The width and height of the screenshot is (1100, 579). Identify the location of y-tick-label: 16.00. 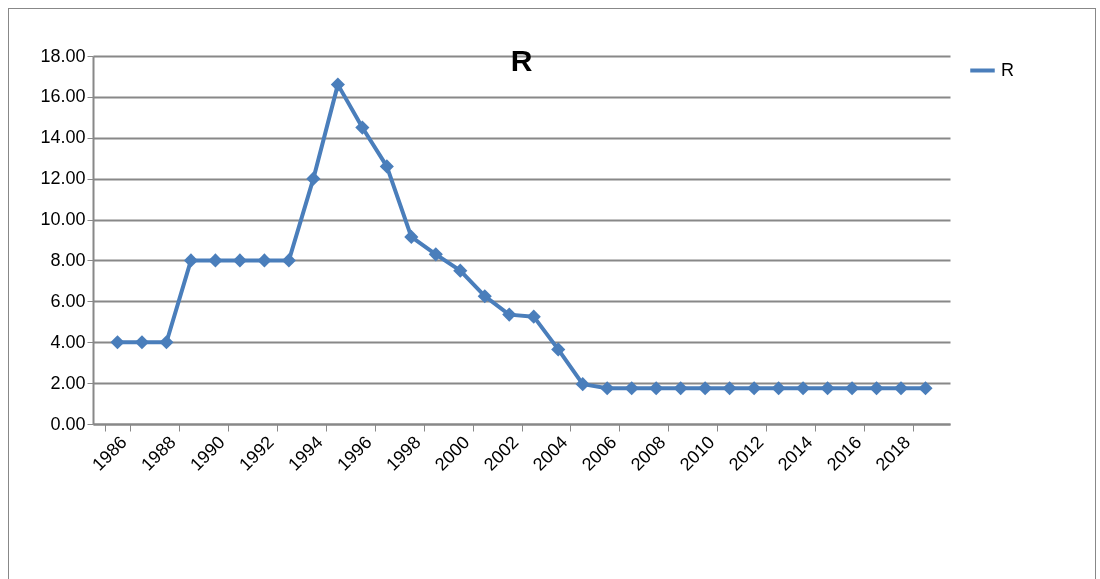
(63, 96).